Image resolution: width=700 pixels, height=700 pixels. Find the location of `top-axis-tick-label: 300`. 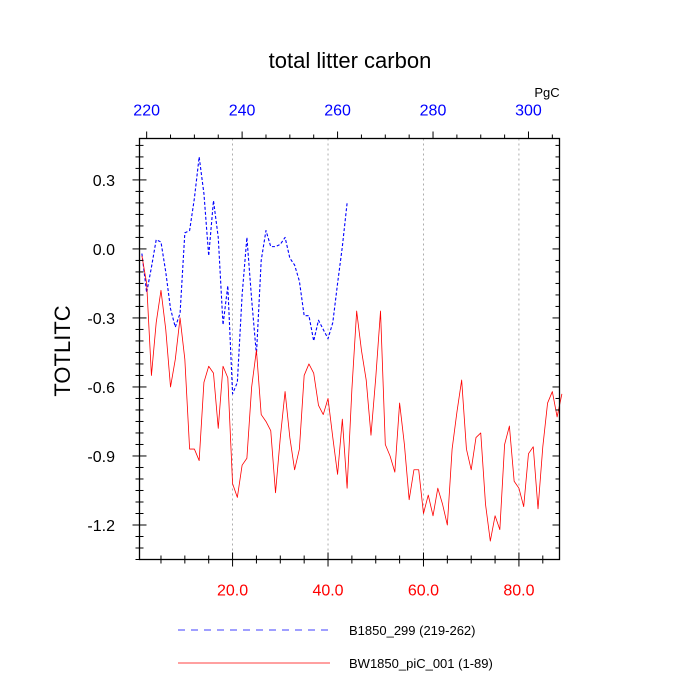

top-axis-tick-label: 300 is located at coordinates (528, 111).